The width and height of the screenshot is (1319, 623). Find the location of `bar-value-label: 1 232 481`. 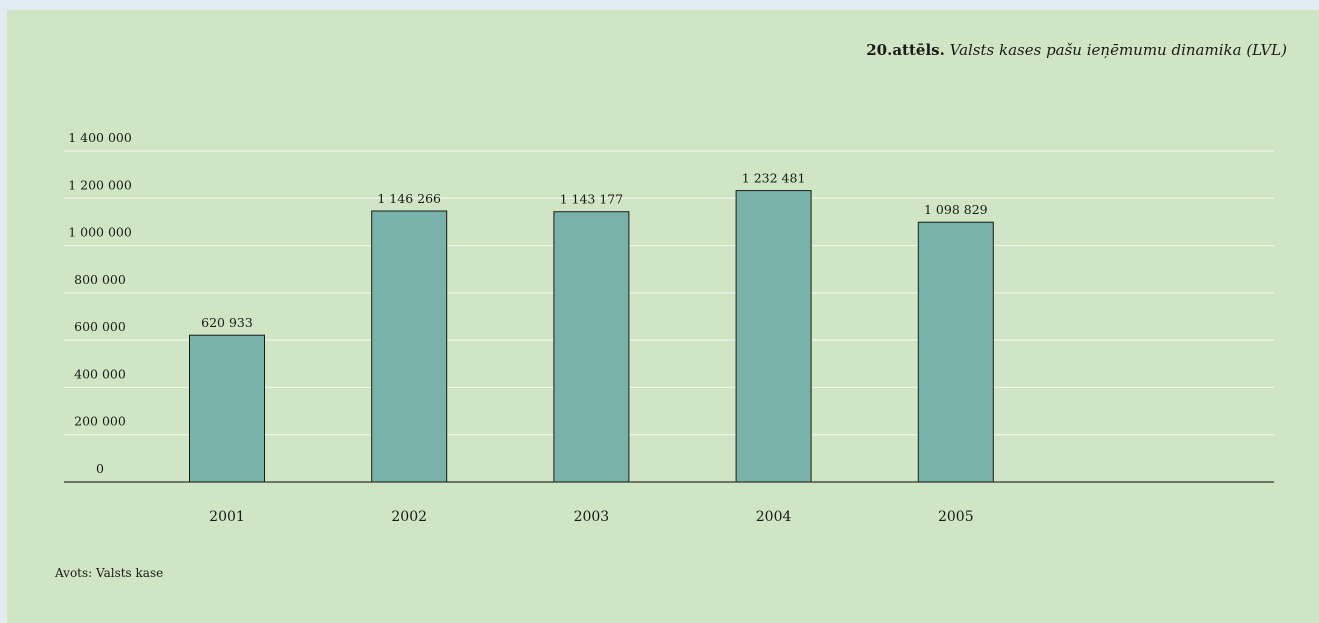

bar-value-label: 1 232 481 is located at coordinates (774, 178).